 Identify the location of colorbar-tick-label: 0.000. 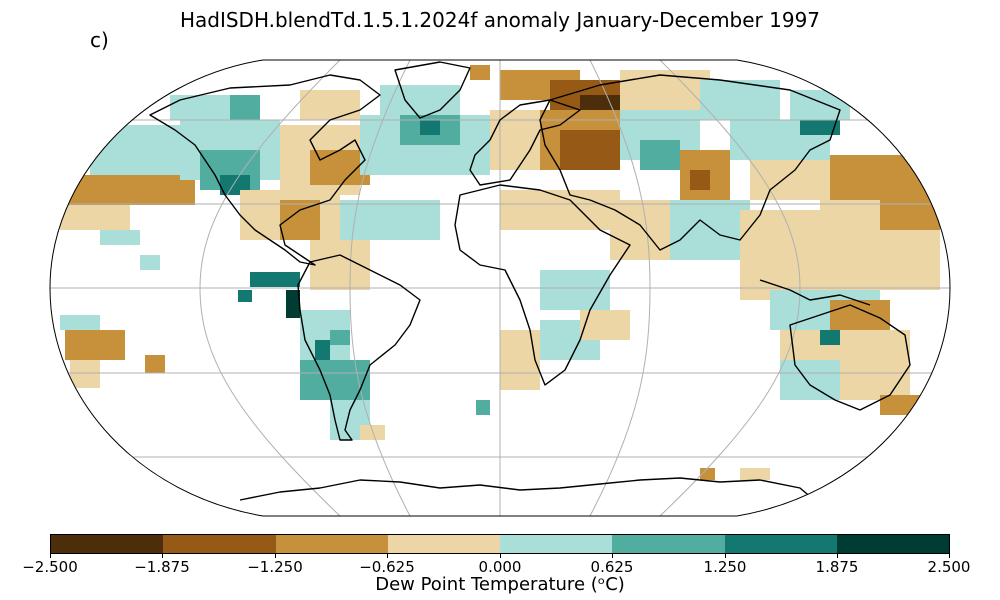
(500, 567).